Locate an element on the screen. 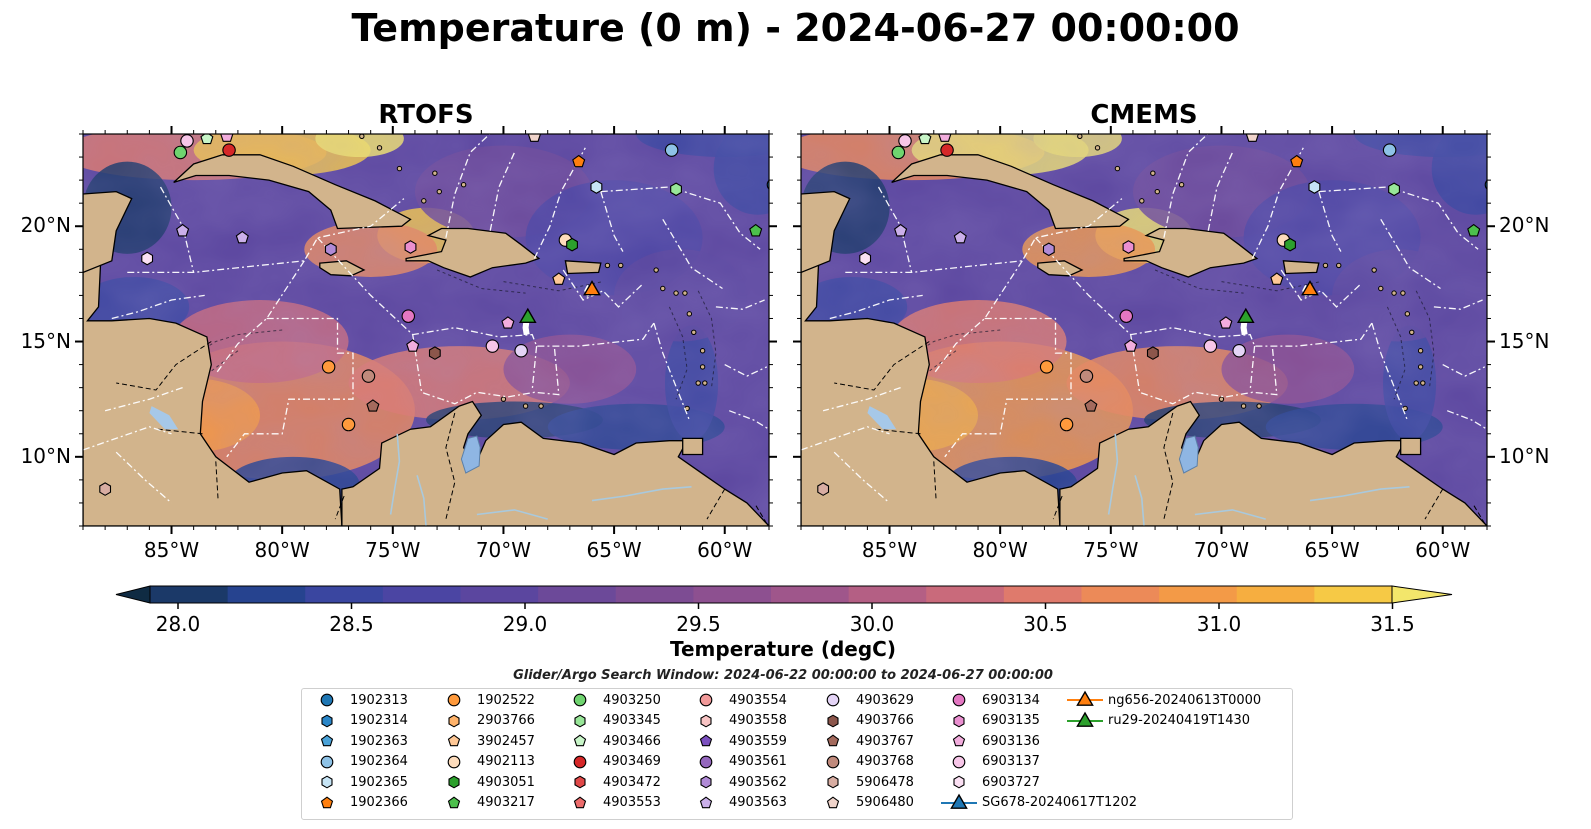 This screenshot has height=829, width=1591. legend-label: 4903559 is located at coordinates (758, 741).